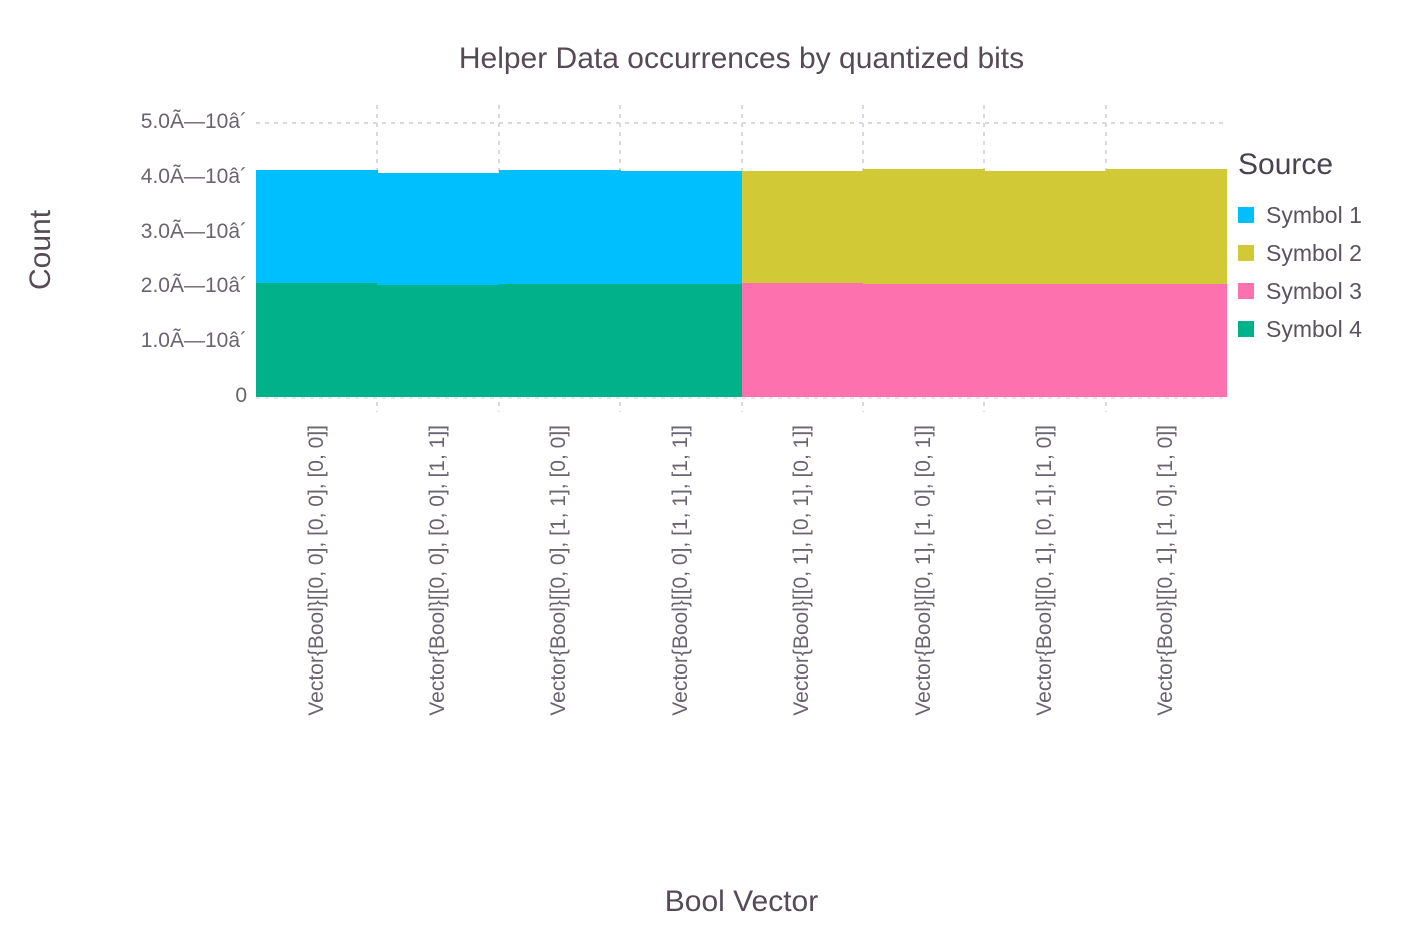  I want to click on x-tick-label: Vector{Bool}[[0, 1], [0, 1], [1, 0]], so click(1044, 570).